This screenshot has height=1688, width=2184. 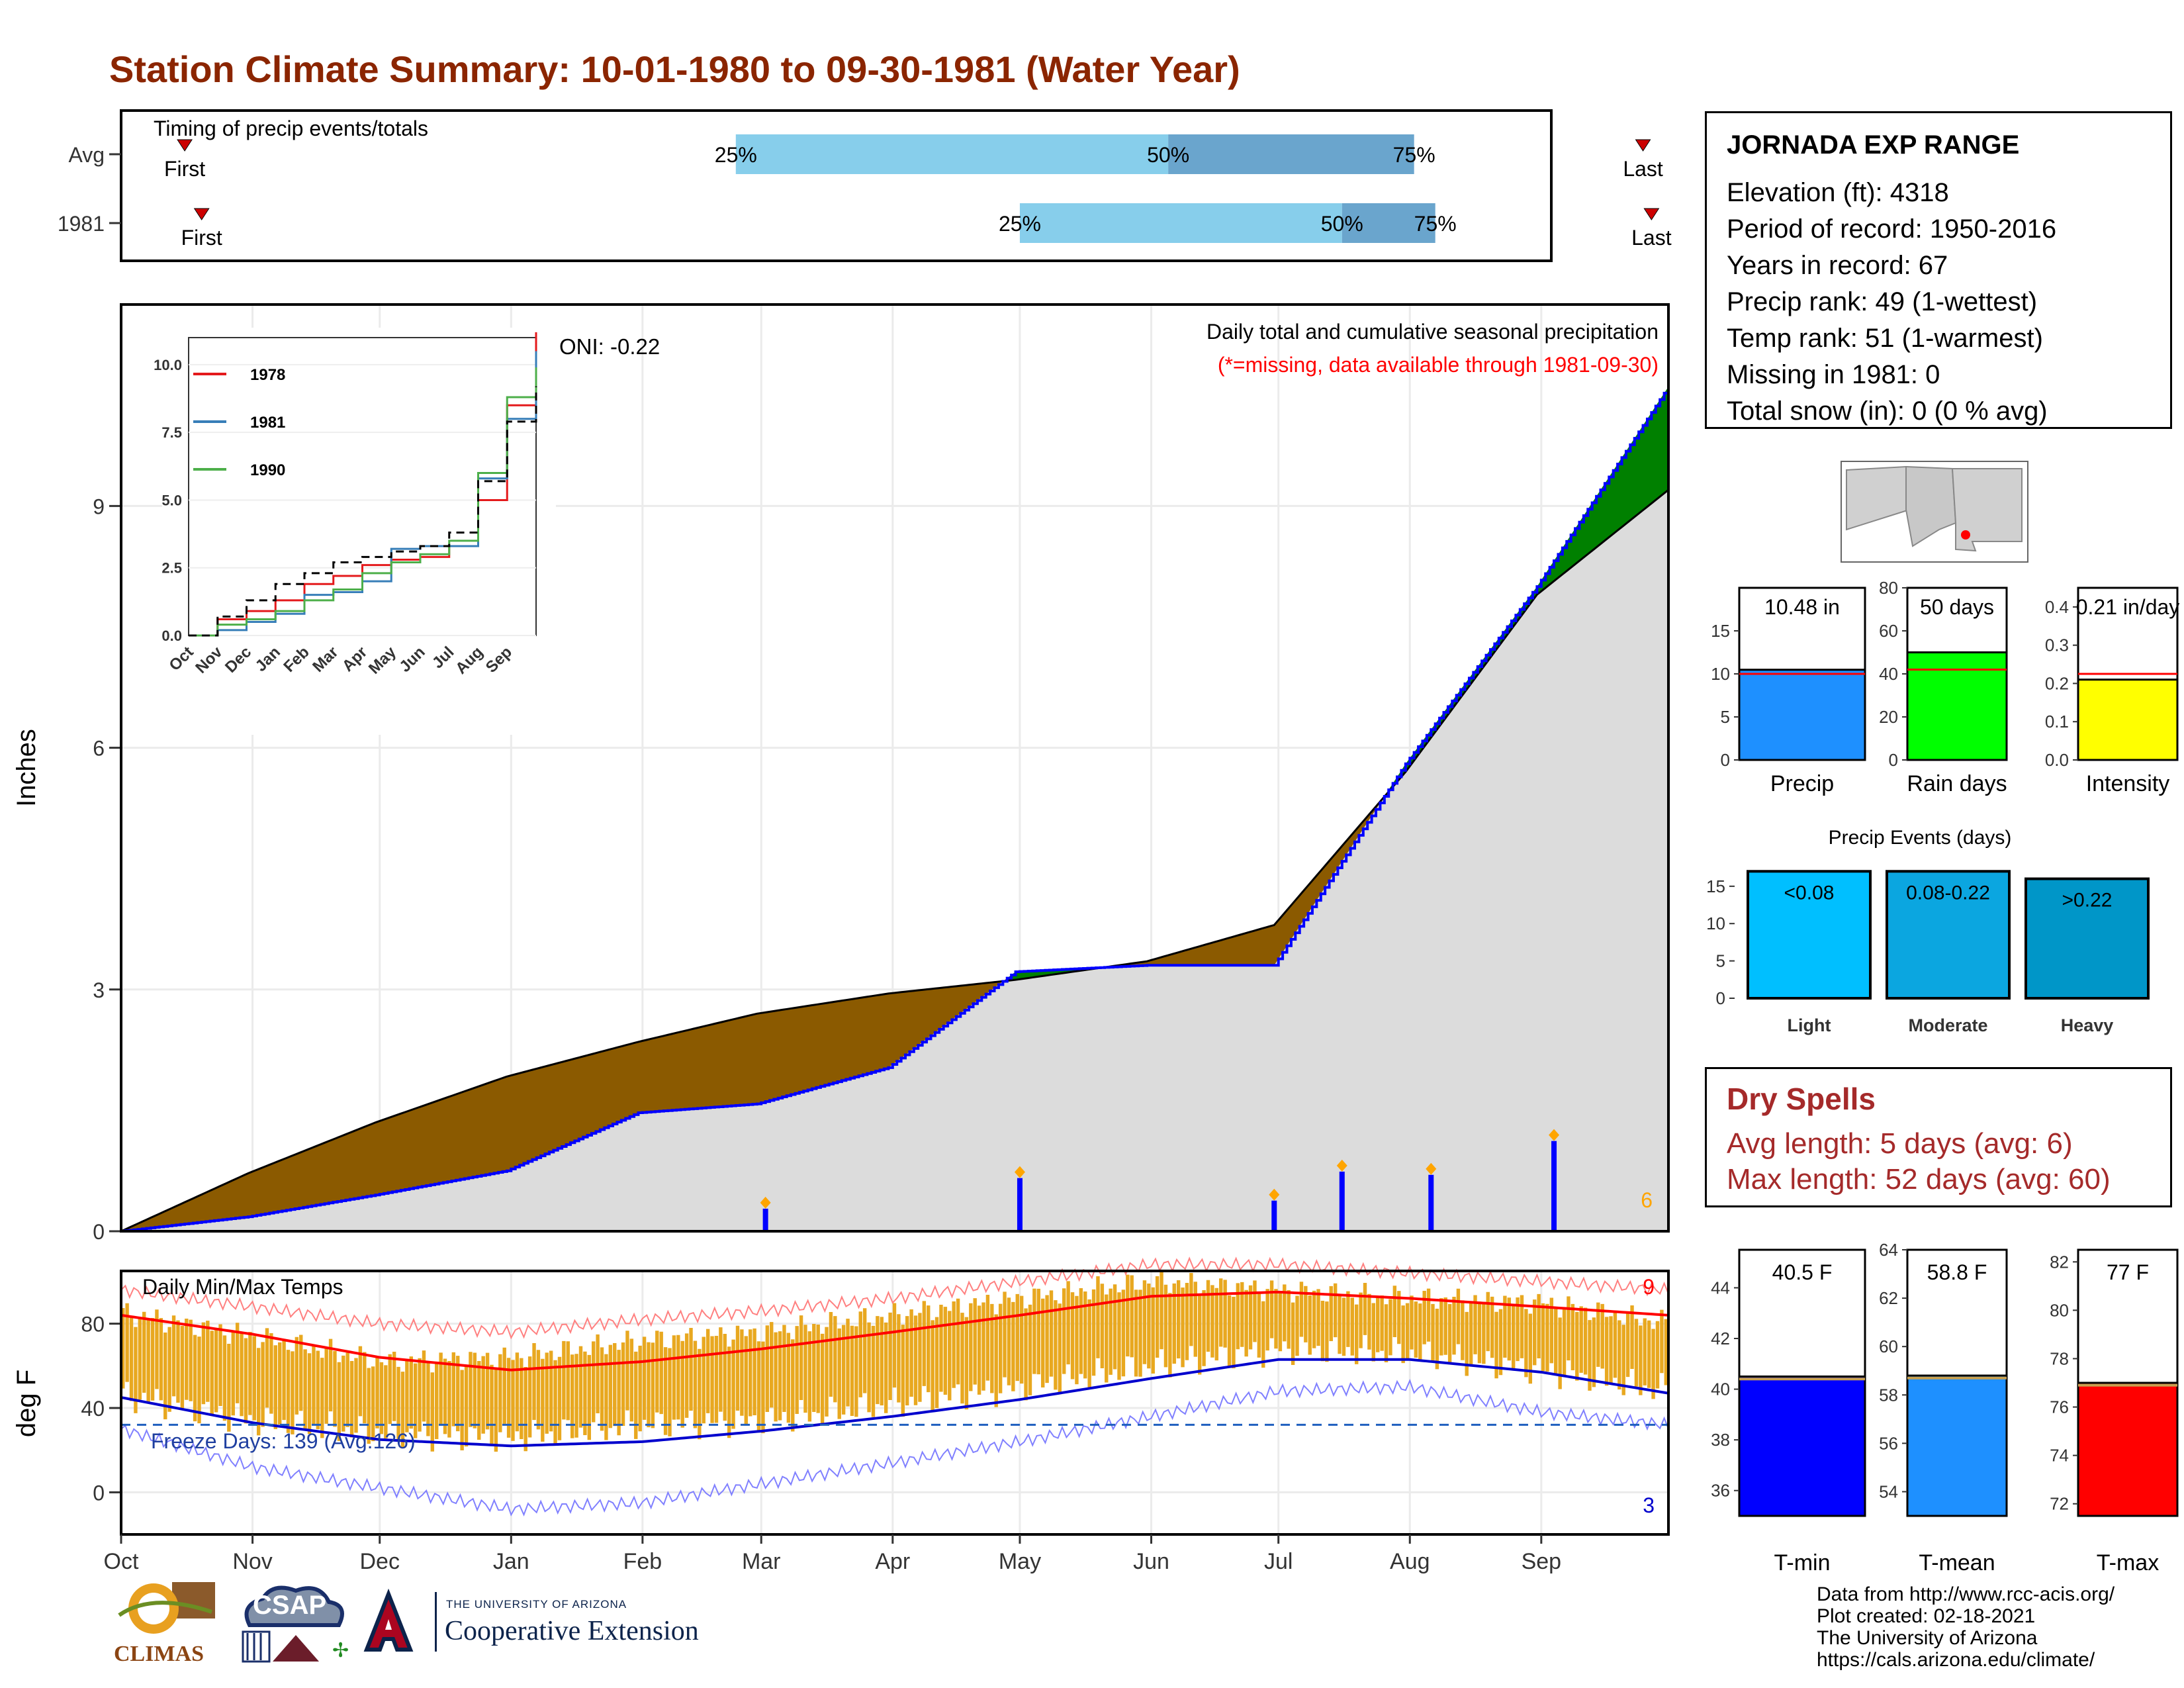 What do you see at coordinates (572, 1631) in the screenshot?
I see `ua-logo-big-text: Cooperative Extension` at bounding box center [572, 1631].